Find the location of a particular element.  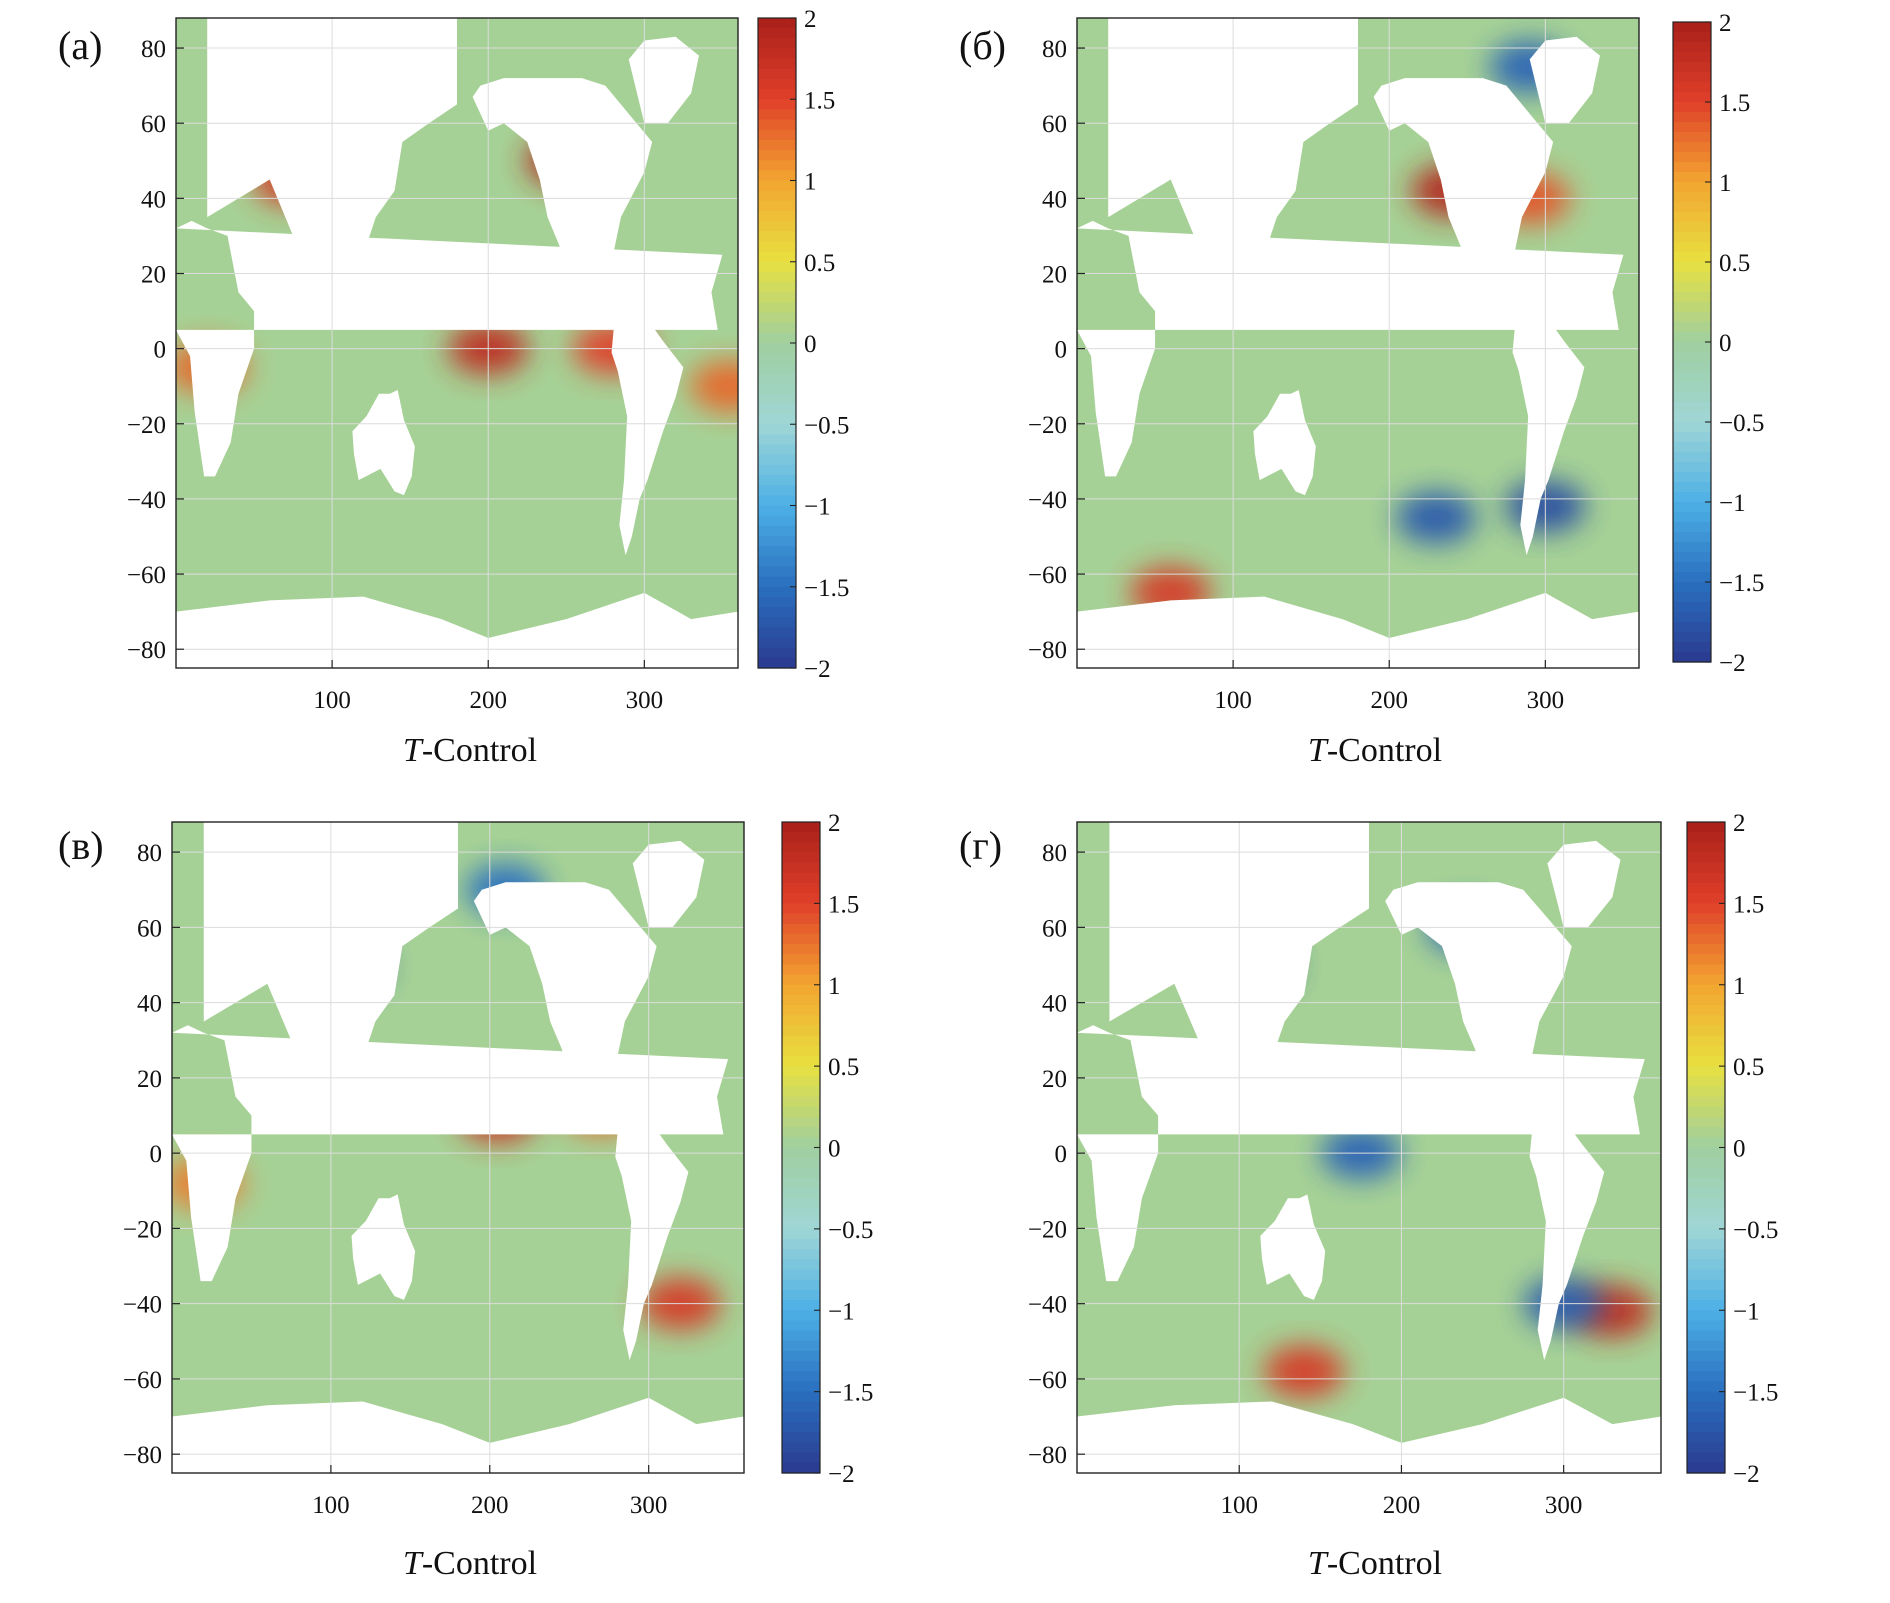

colorbar-tick-label: −1 is located at coordinates (817, 507).